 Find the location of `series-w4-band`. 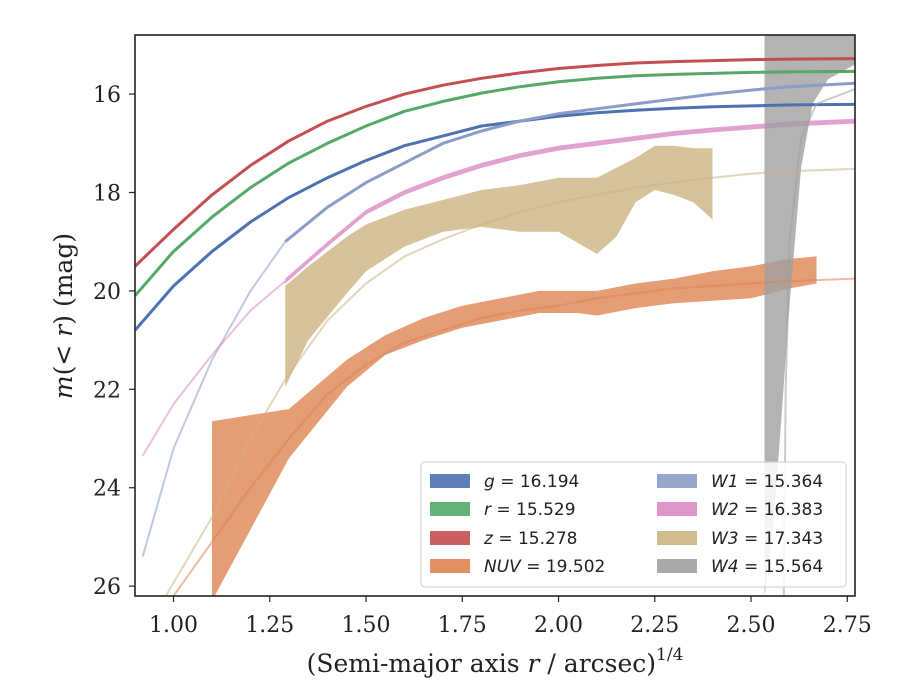

series-w4-band is located at coordinates (809, 315).